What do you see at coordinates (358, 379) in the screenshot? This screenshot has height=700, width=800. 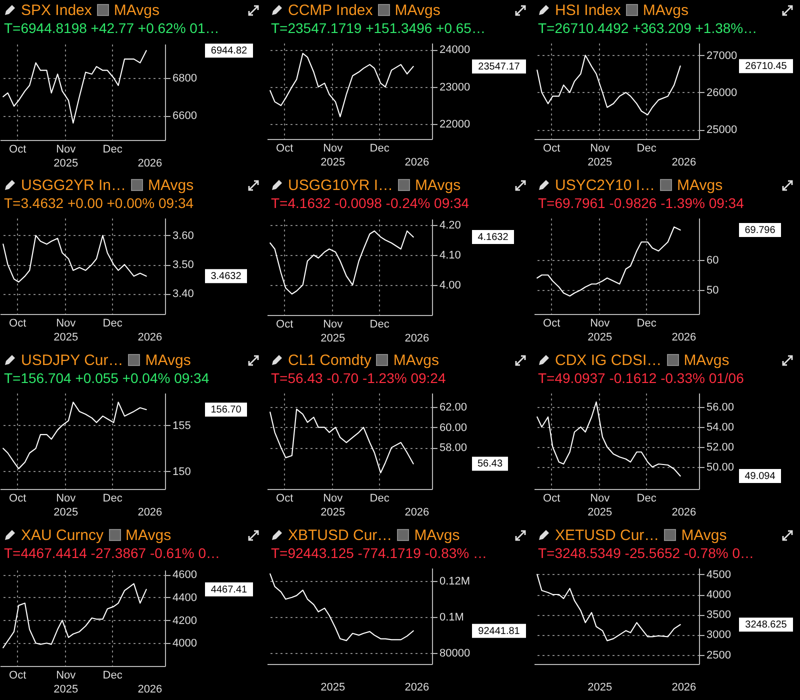 I see `chart-subtitle: T=56.43 -0.70 -1.23% 09:24` at bounding box center [358, 379].